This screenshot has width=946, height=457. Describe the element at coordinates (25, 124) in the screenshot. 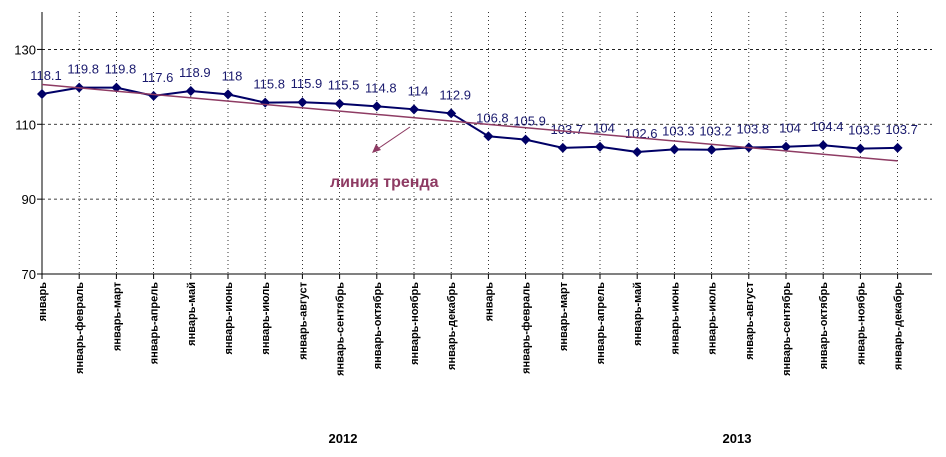

I see `y-tick-label: 110` at that location.